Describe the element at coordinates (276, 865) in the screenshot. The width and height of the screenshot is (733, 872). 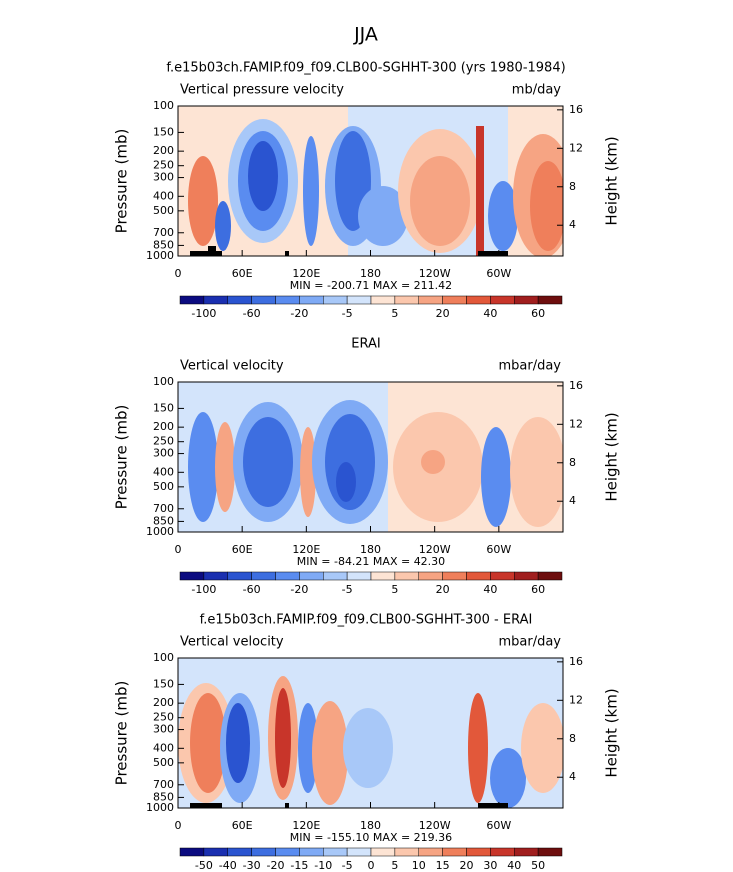
I see `colorbar-label: -20` at that location.